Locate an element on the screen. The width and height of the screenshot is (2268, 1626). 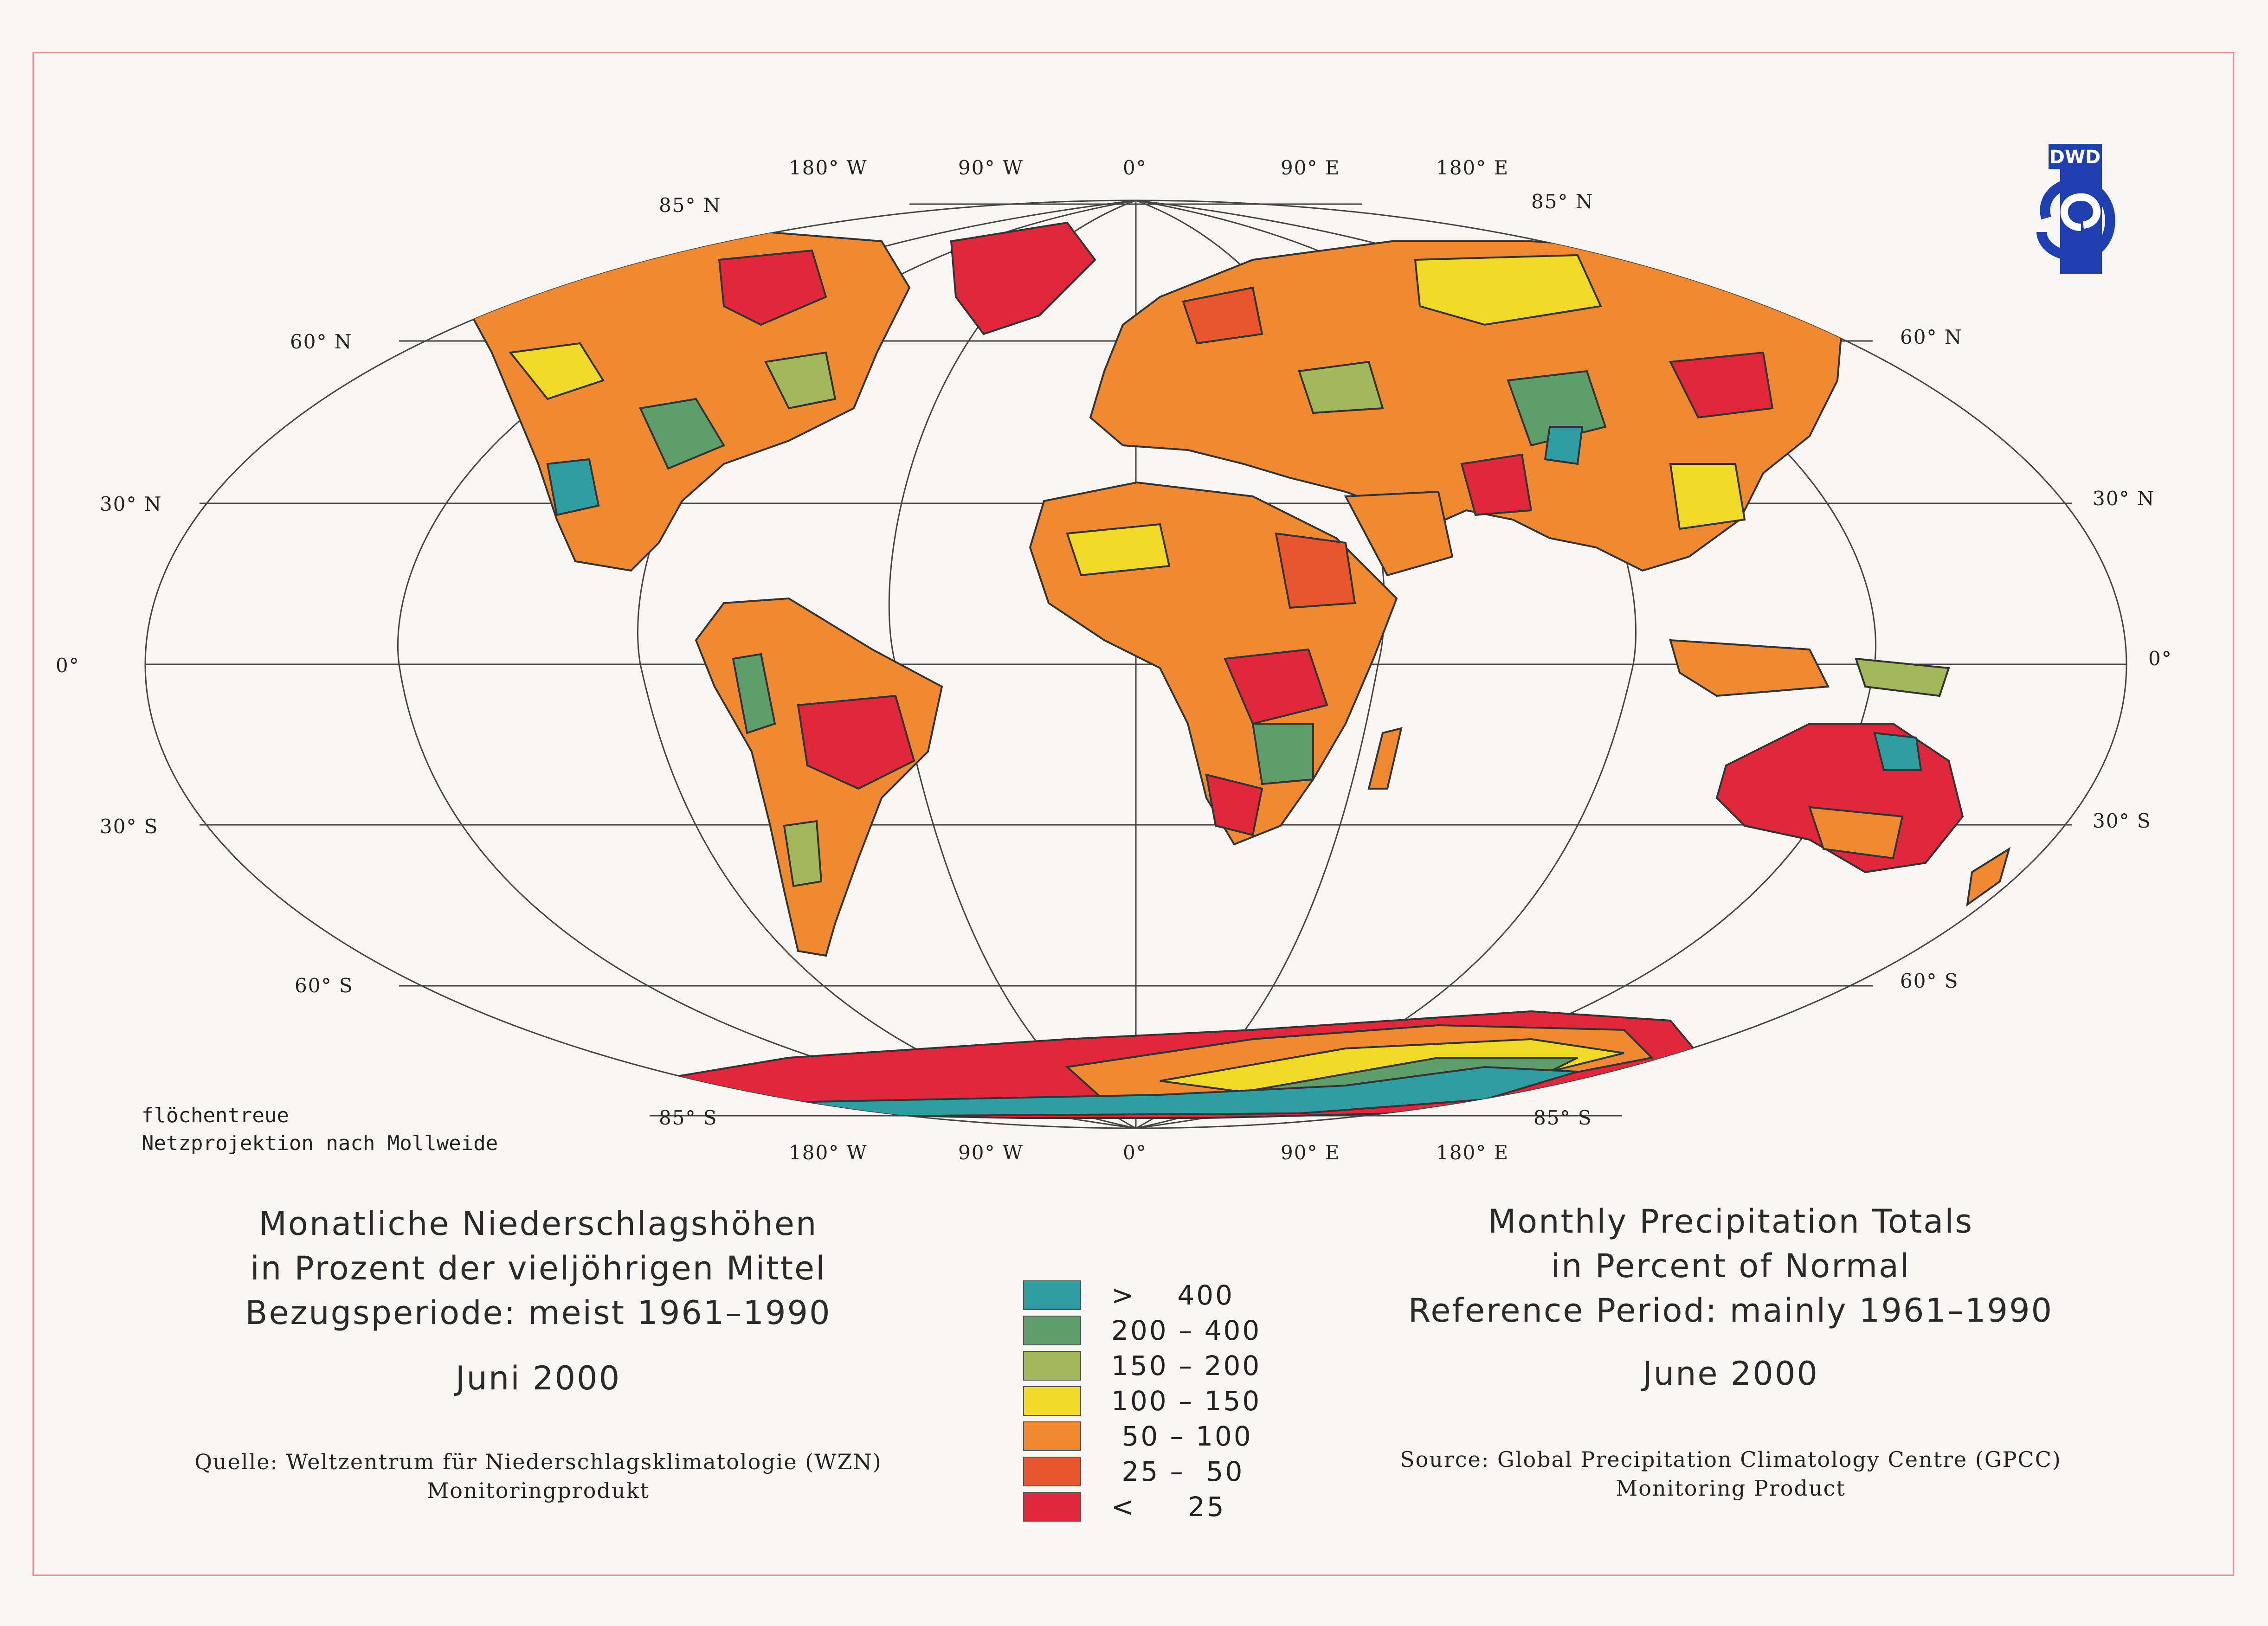
projection-note-line: Netzprojektion nach Mollweide is located at coordinates (320, 1143).